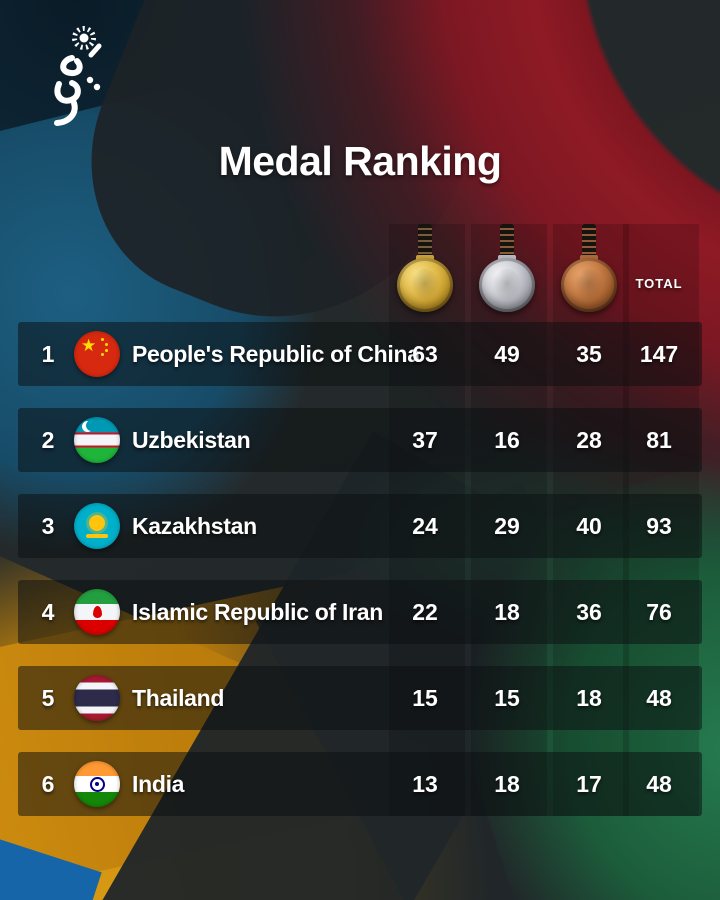  What do you see at coordinates (659, 612) in the screenshot?
I see `total-count: 76` at bounding box center [659, 612].